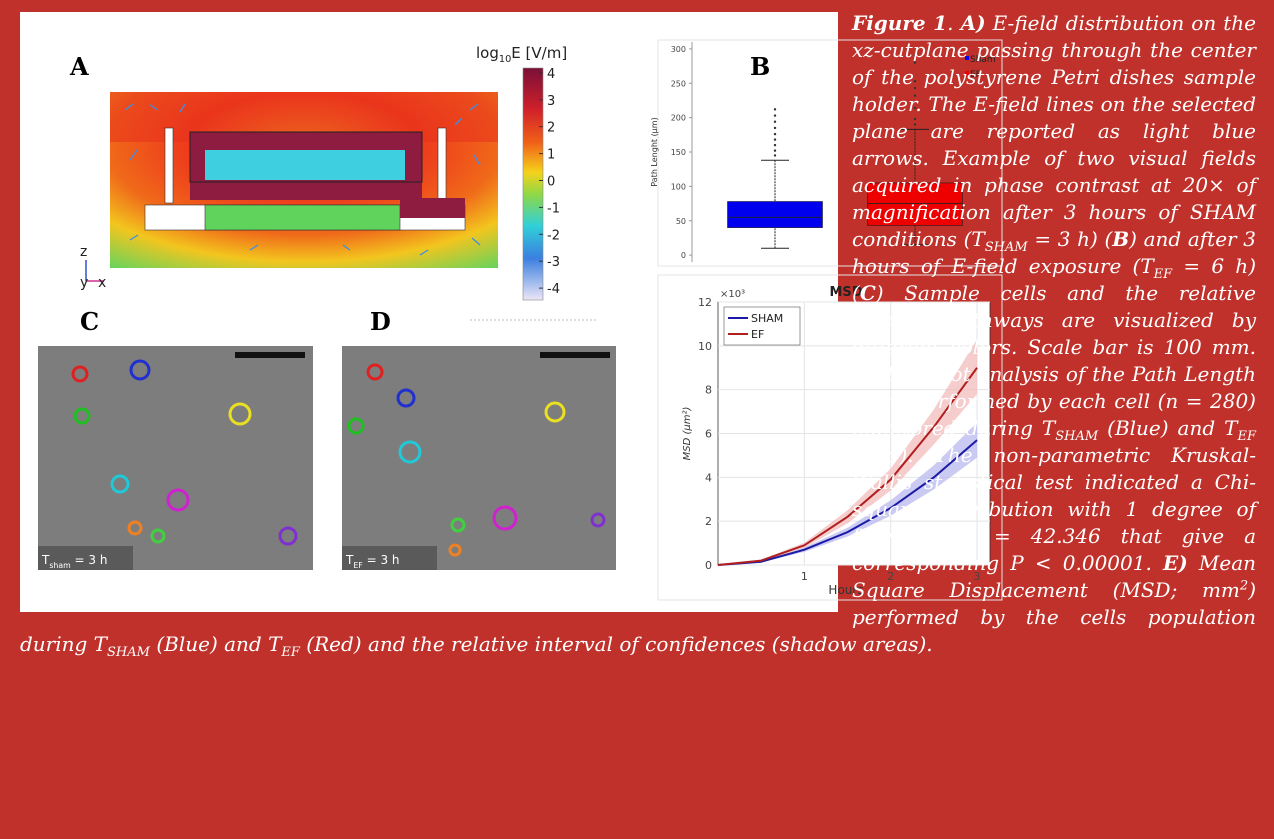 The width and height of the screenshot is (1274, 839). Describe the element at coordinates (678, 186) in the screenshot. I see `y-tick-label: 100` at that location.